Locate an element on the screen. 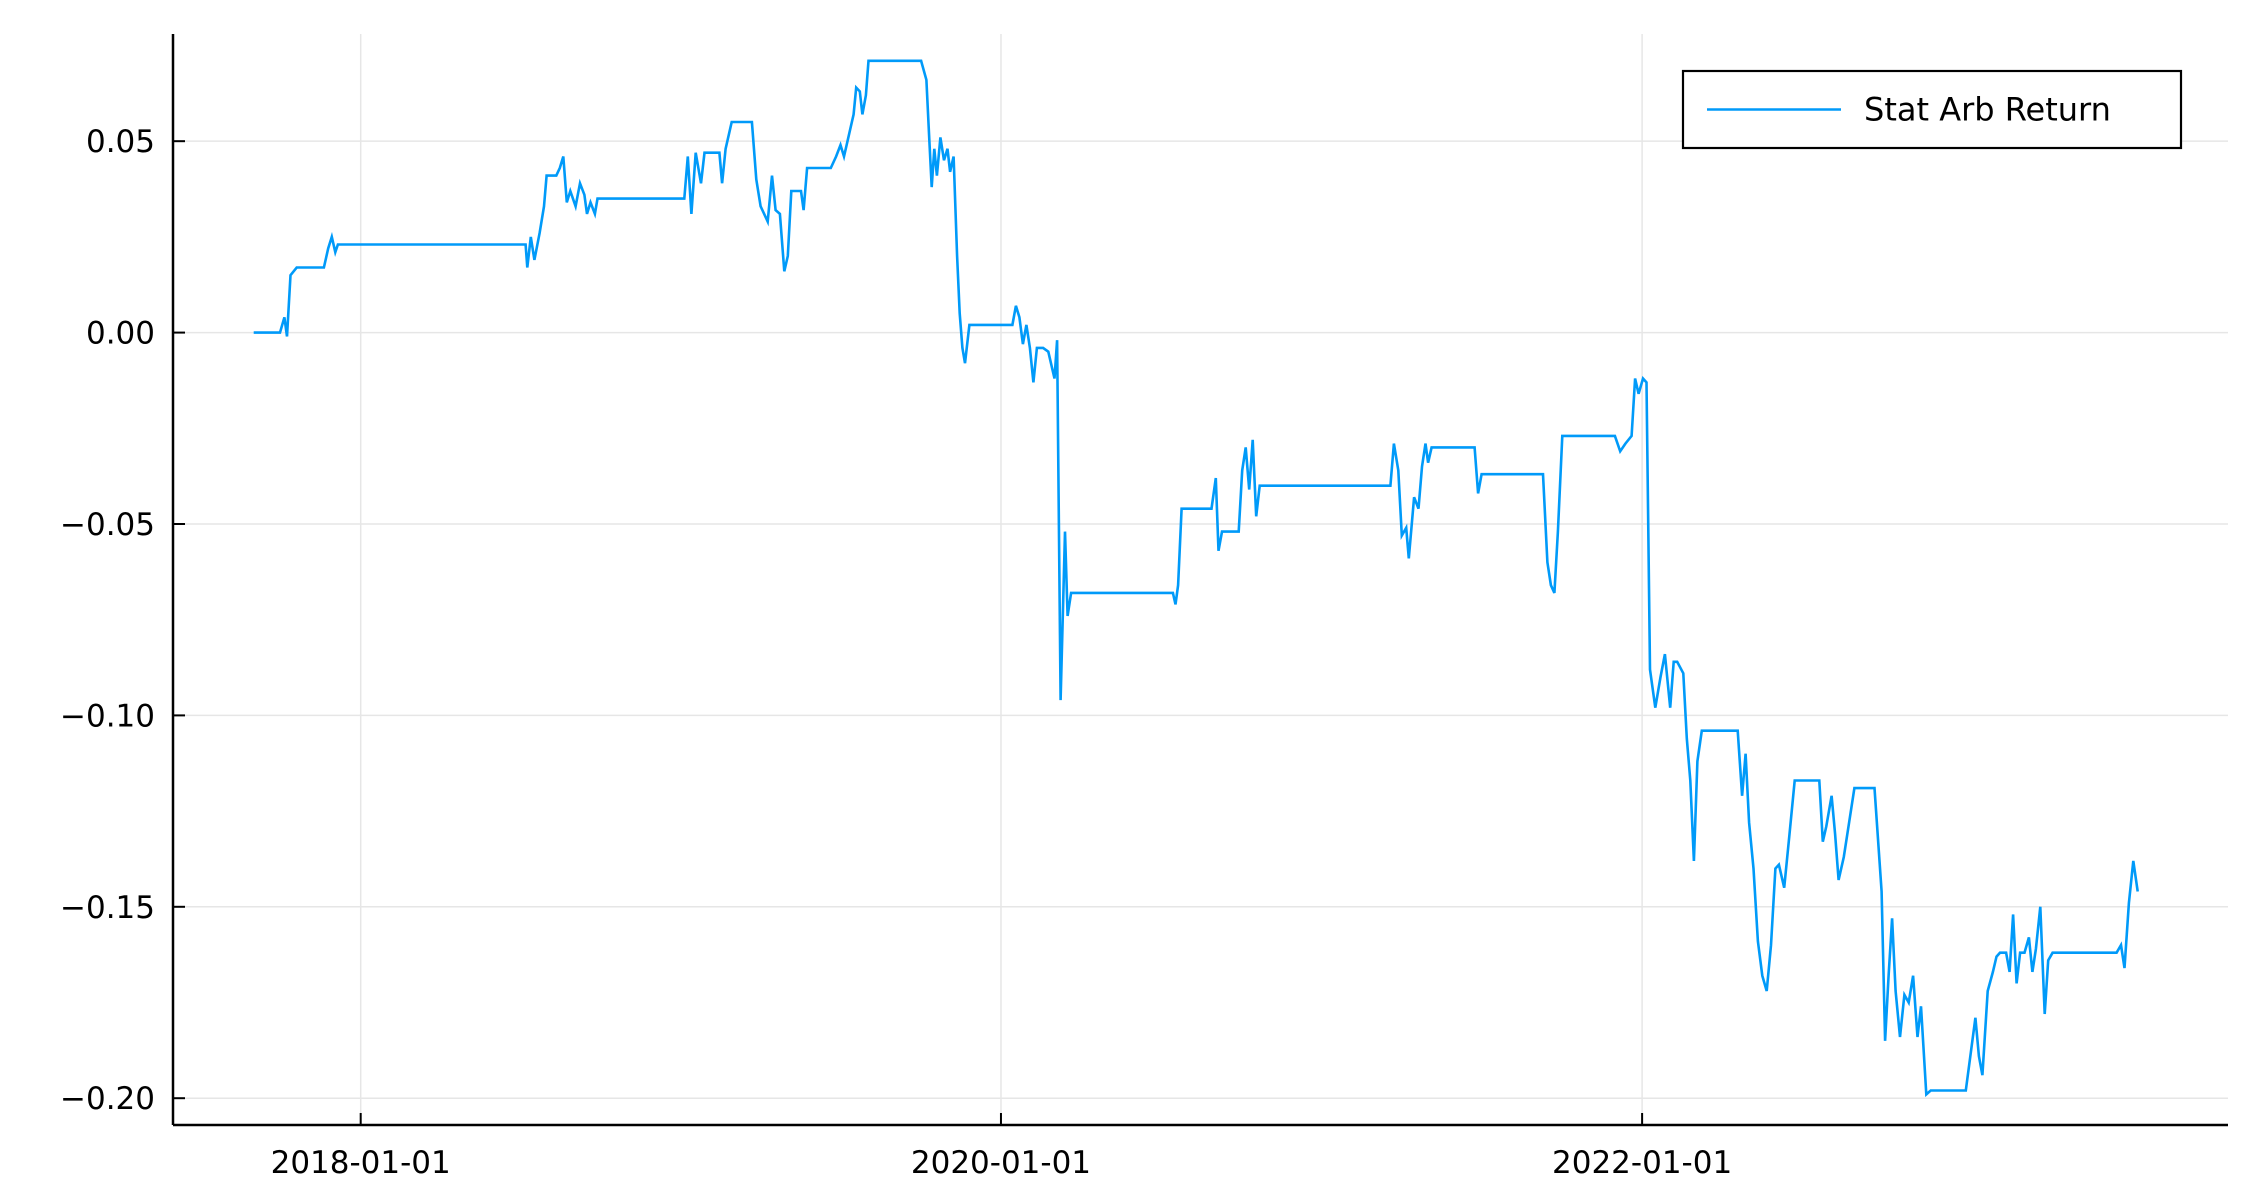 The image size is (2250, 1200). y-tick-label: −0.15 is located at coordinates (107, 908).